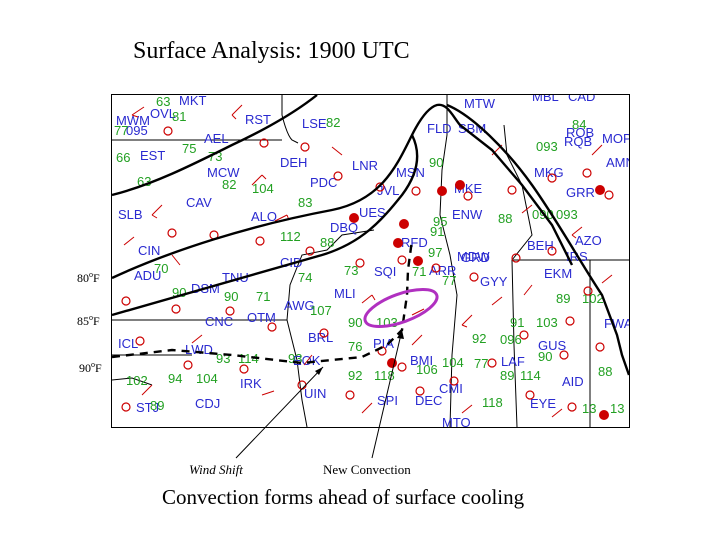 The width and height of the screenshot is (720, 540). Describe the element at coordinates (543, 403) in the screenshot. I see `svg-text: EYE` at that location.